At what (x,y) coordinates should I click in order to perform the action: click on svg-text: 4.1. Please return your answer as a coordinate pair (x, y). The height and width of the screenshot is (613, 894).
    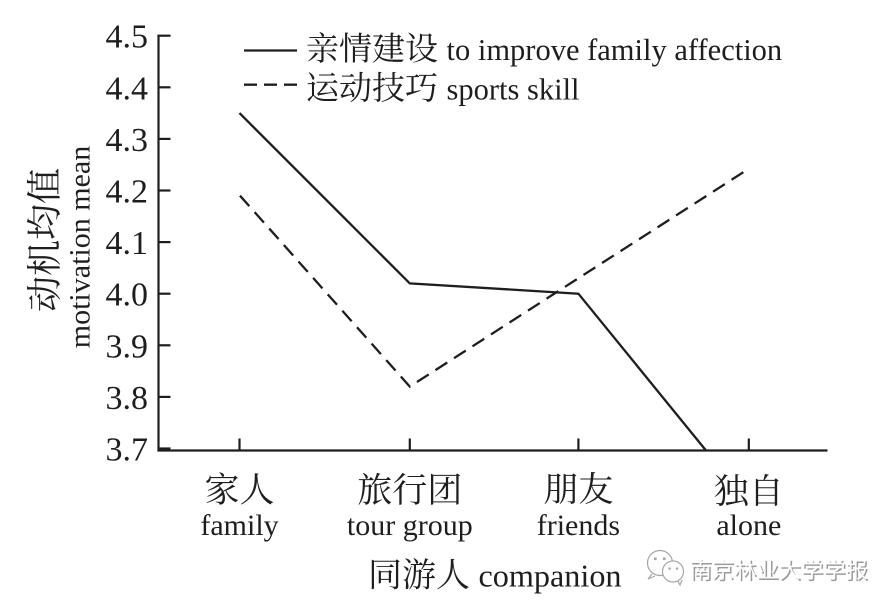
    Looking at the image, I should click on (127, 243).